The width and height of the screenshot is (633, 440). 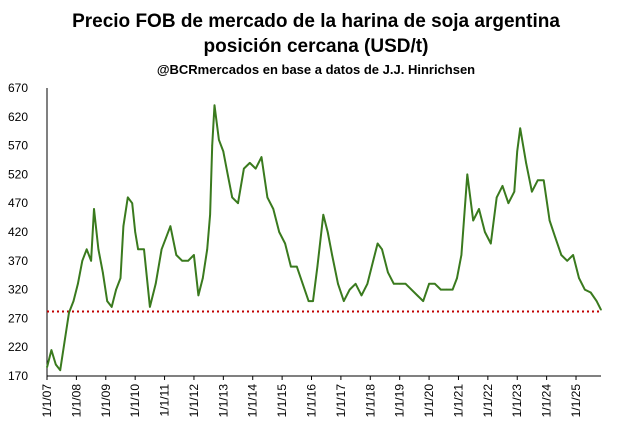 I want to click on x-tick-label: 1/1/23, so click(x=517, y=401).